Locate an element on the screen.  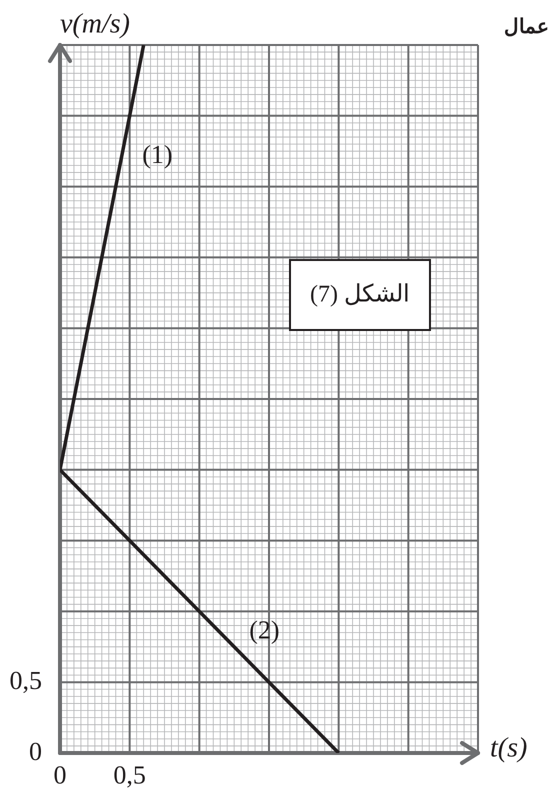
y-axis-title: v(m/s) is located at coordinates (95, 24).